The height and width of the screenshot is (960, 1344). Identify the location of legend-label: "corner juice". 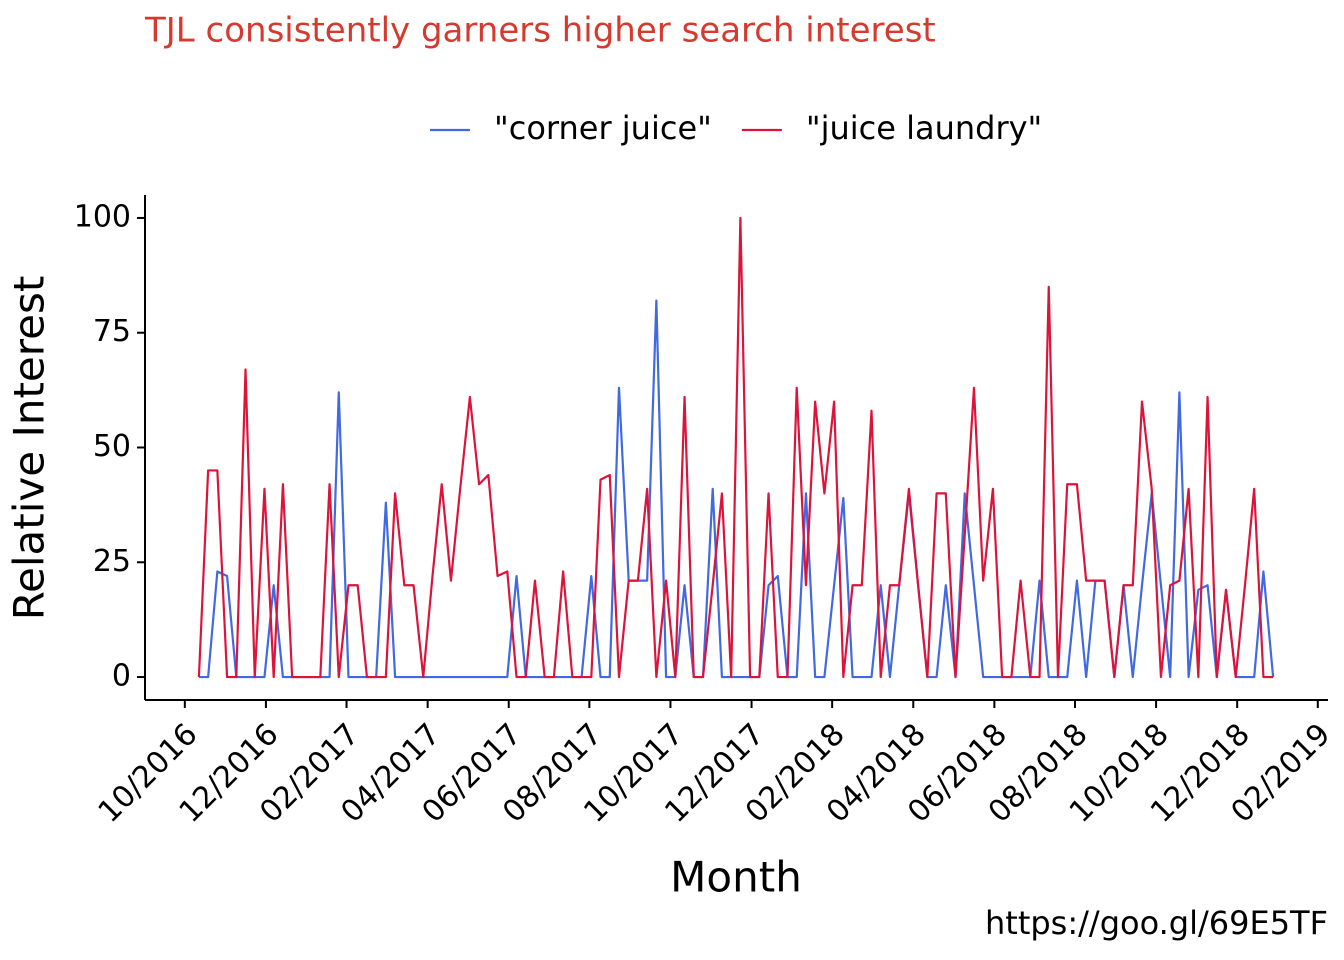
(603, 128).